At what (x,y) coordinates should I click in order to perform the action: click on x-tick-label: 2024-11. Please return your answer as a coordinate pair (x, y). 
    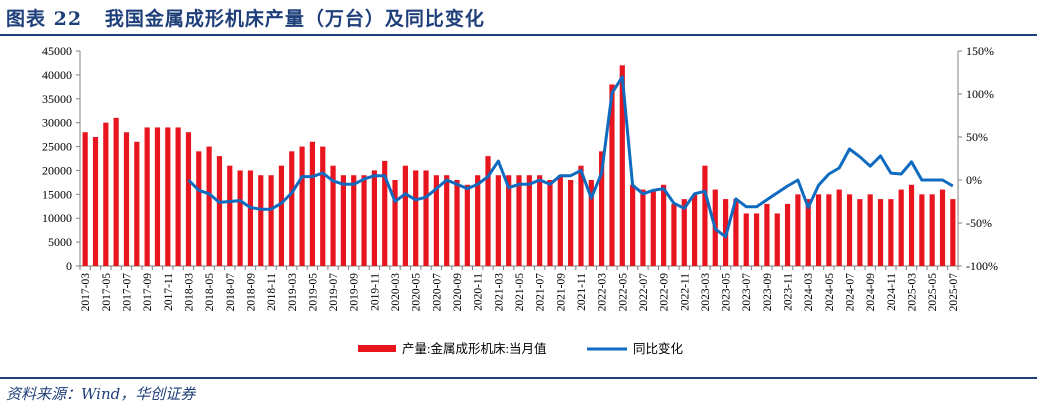
    Looking at the image, I should click on (892, 292).